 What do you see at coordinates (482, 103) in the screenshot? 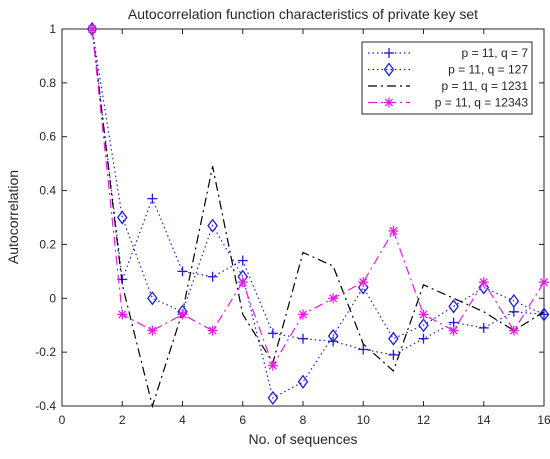
I see `legend-label: p = 11, q = 12343` at bounding box center [482, 103].